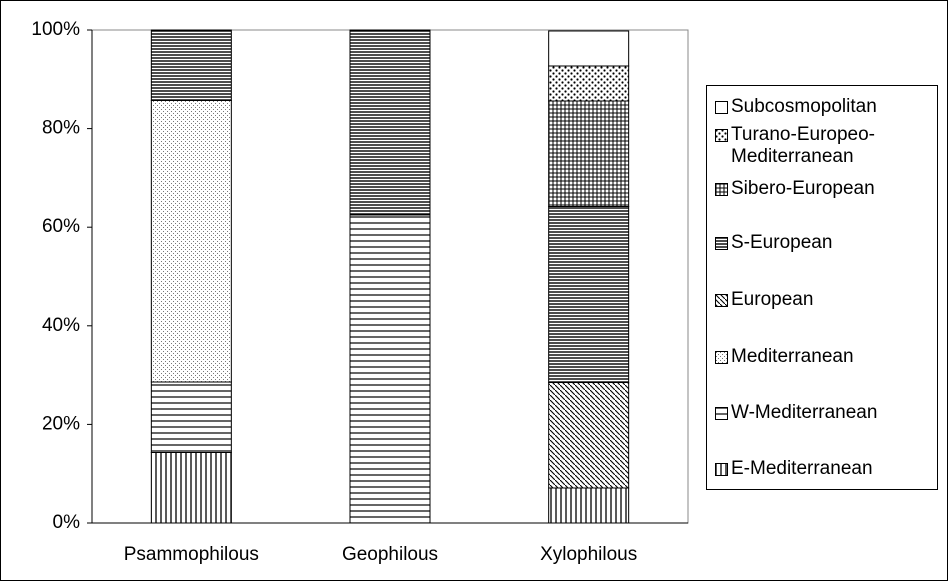  I want to click on y-tick-label: 0%, so click(67, 522).